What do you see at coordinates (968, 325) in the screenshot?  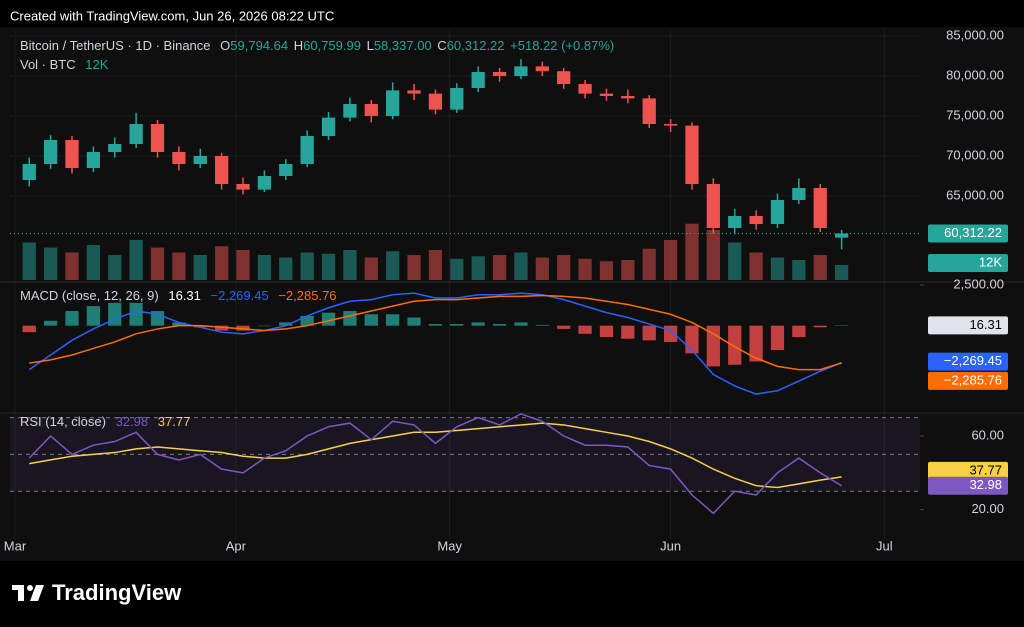 I see `macd-hist-tag-box` at bounding box center [968, 325].